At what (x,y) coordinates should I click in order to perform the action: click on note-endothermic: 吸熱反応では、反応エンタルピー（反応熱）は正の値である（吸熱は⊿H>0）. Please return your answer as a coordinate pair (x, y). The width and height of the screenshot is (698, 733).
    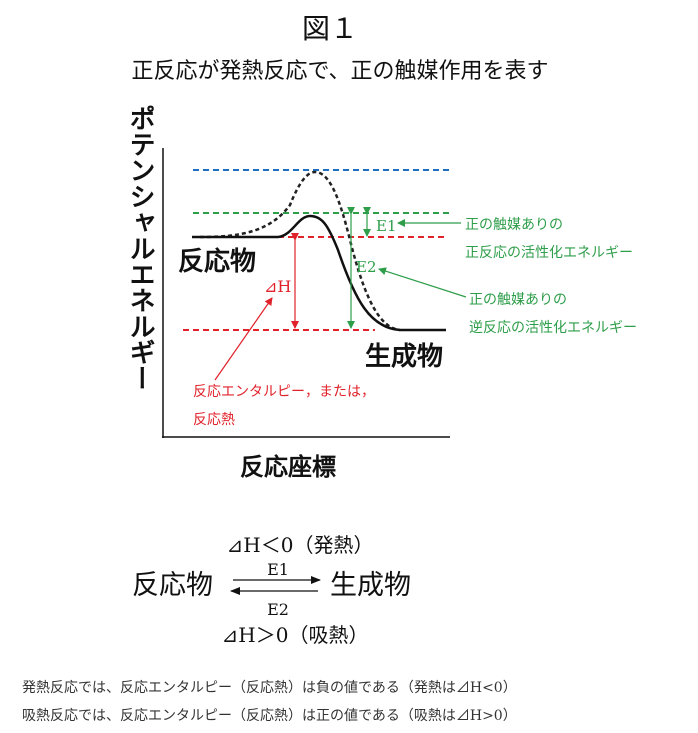
    Looking at the image, I should click on (269, 716).